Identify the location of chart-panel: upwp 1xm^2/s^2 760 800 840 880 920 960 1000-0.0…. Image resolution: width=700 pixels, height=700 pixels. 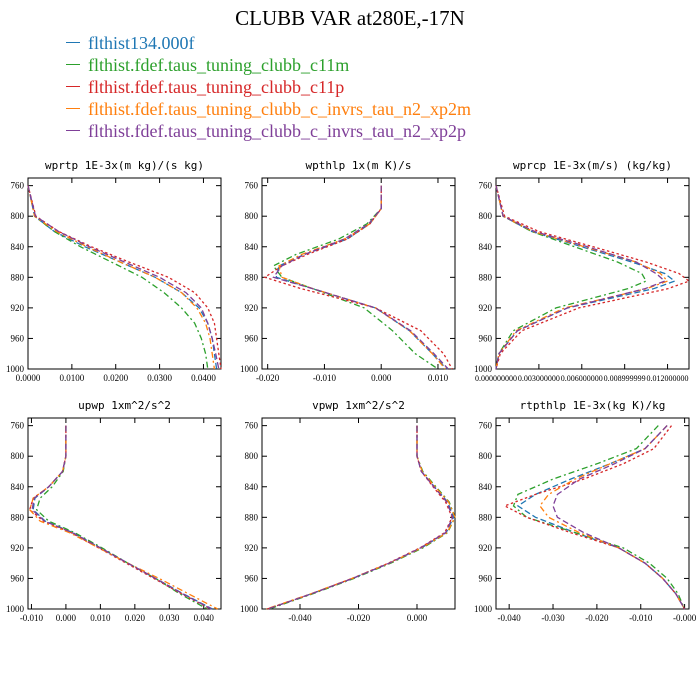
(114, 511).